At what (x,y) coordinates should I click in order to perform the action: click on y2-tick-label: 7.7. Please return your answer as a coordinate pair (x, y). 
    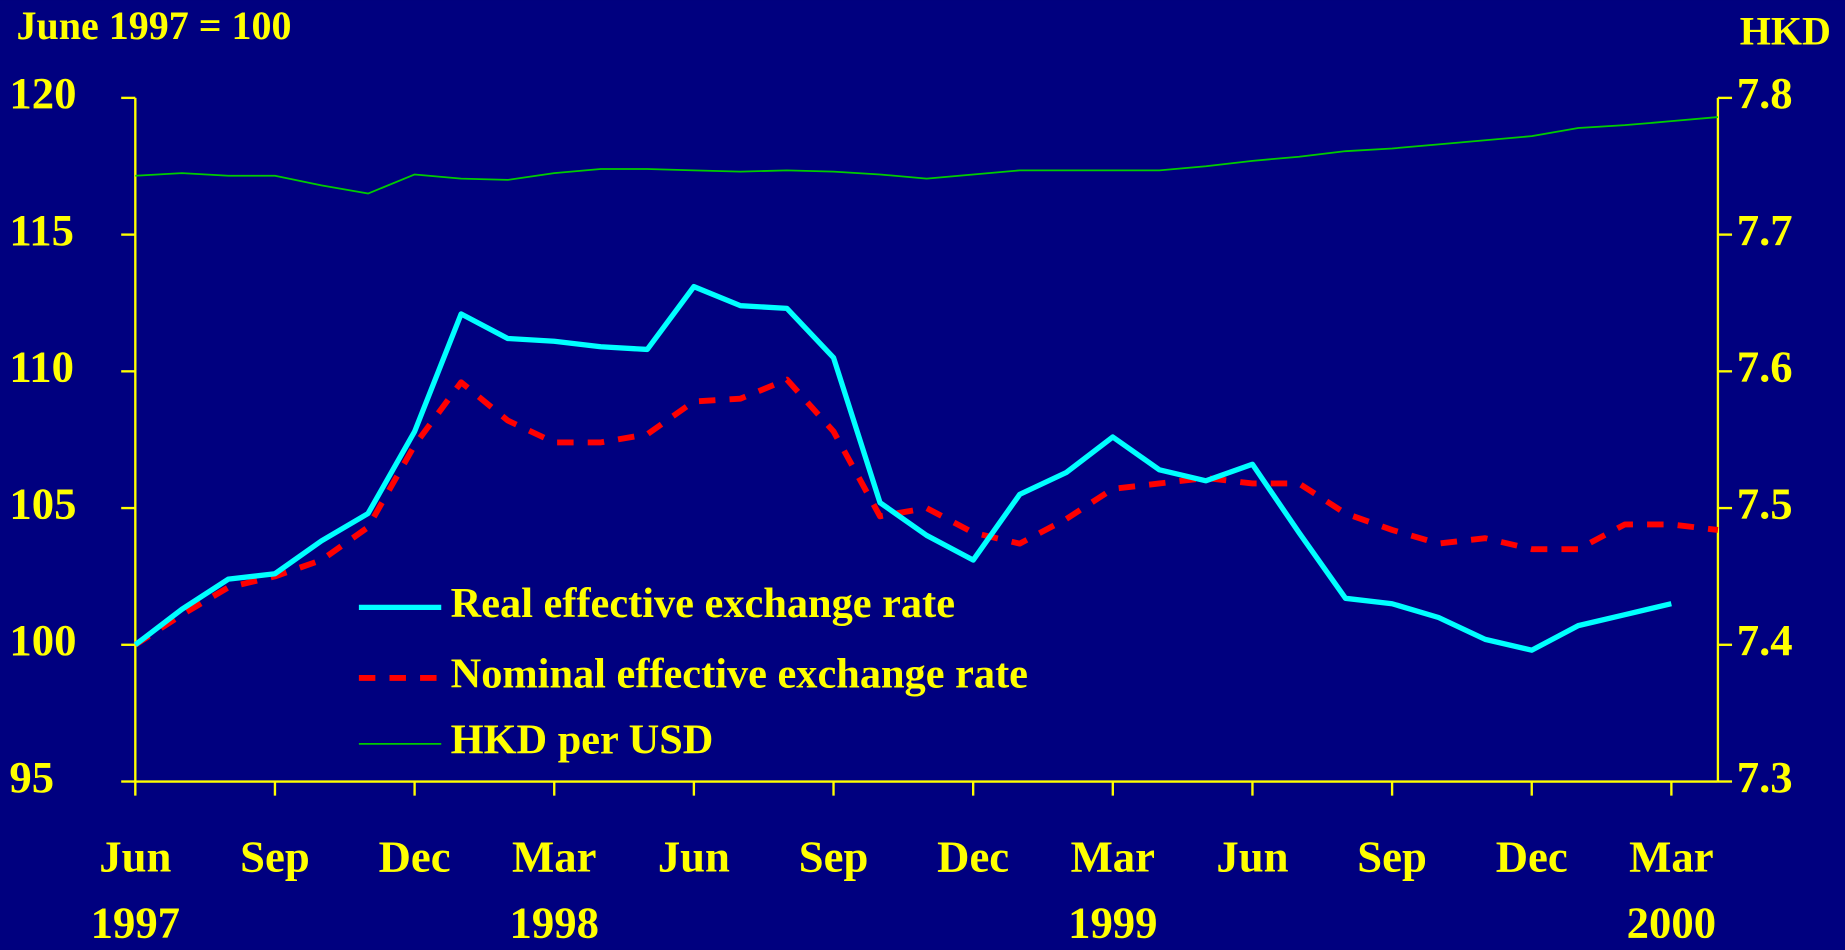
    Looking at the image, I should click on (1765, 230).